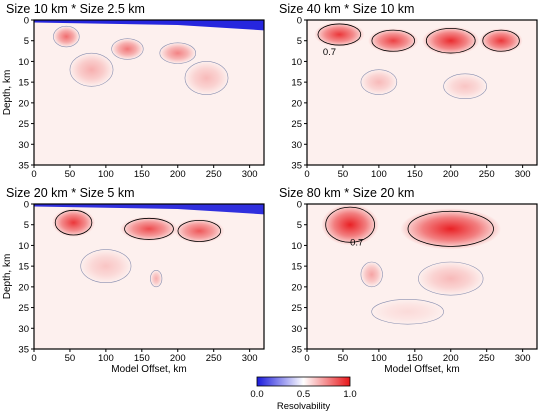 The image size is (550, 414). What do you see at coordinates (346, 193) in the screenshot?
I see `panel-title: Size 80 km * Size 20 km` at bounding box center [346, 193].